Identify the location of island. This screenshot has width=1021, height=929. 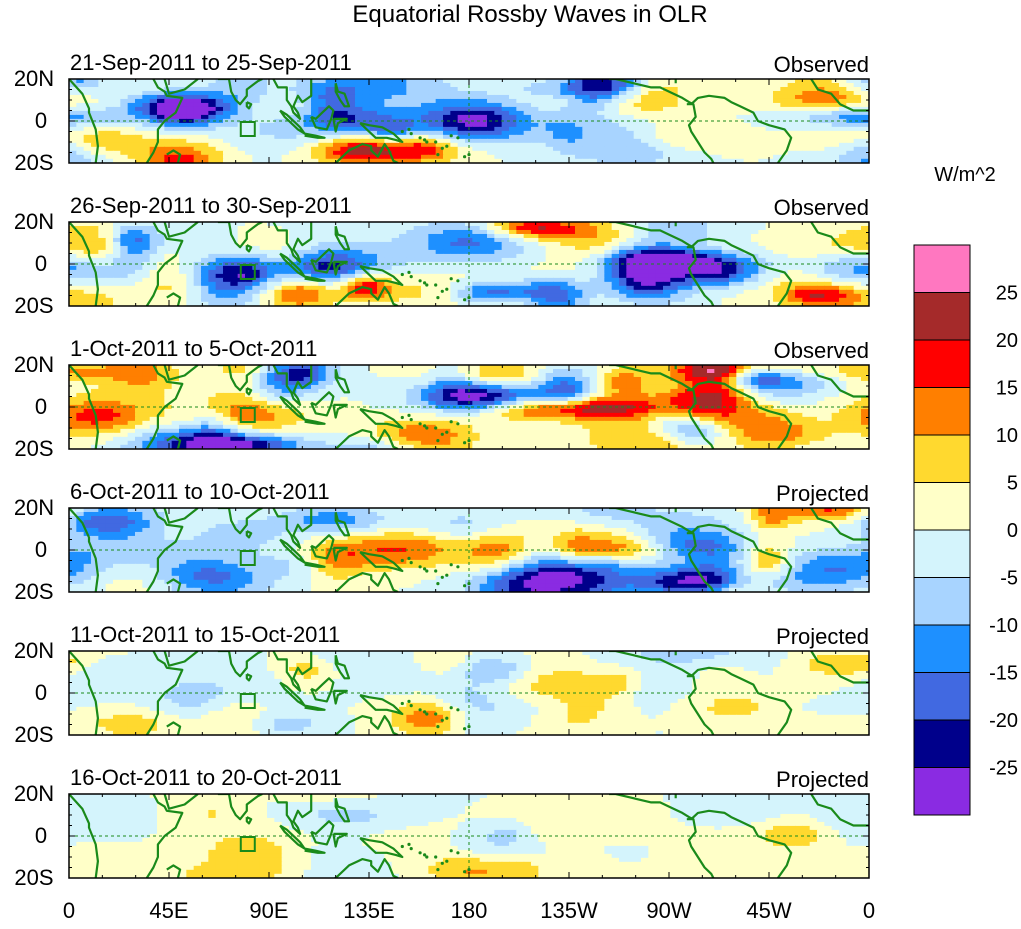
(435, 141).